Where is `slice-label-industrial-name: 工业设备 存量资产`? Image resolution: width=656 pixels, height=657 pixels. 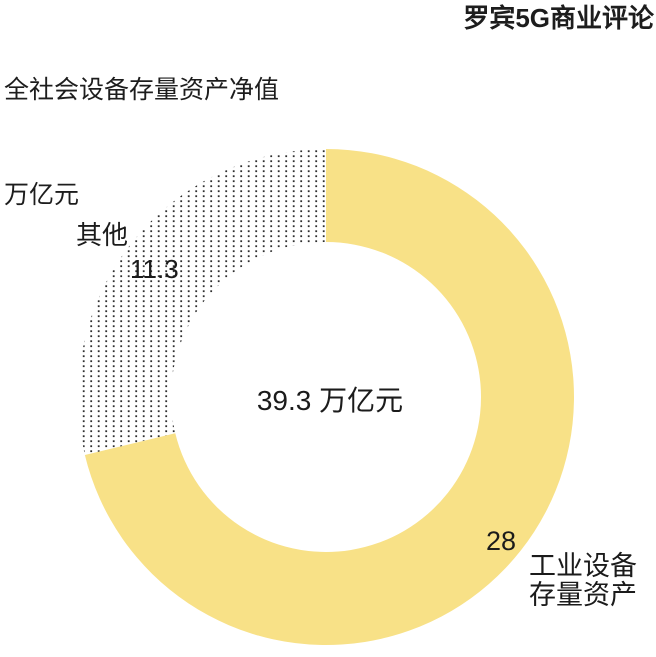 slice-label-industrial-name: 工业设备 存量资产 is located at coordinates (583, 581).